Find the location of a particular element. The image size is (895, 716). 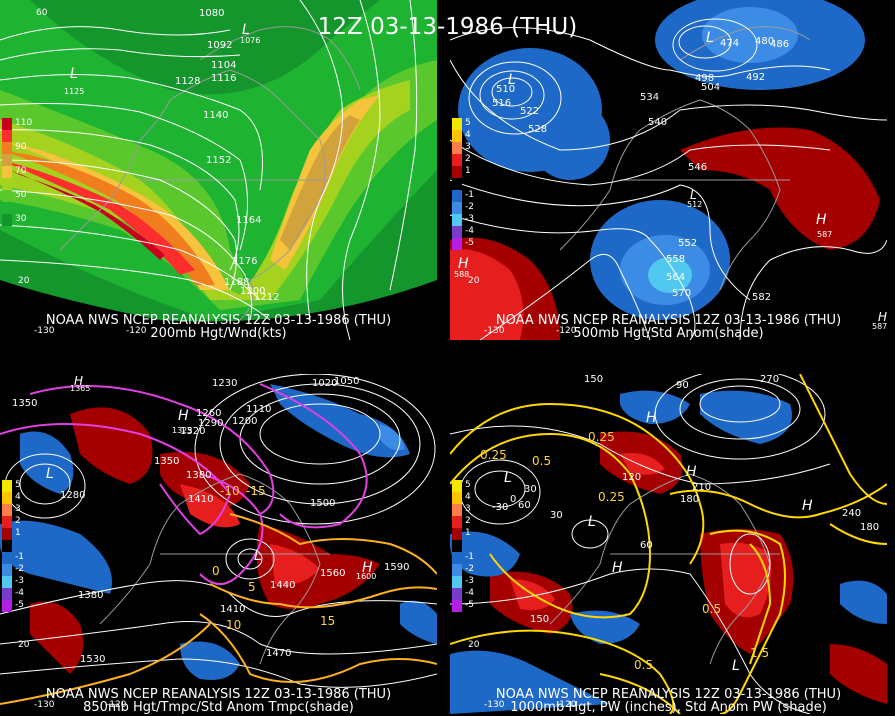

contour-label: 1020 is located at coordinates (325, 383).